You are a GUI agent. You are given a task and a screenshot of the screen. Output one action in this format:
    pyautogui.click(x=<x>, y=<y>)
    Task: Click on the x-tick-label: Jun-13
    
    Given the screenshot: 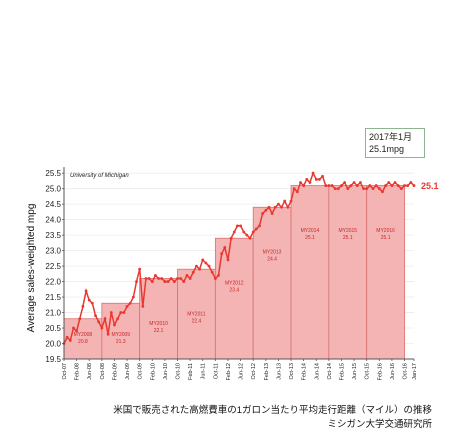 What is the action you would take?
    pyautogui.click(x=279, y=371)
    